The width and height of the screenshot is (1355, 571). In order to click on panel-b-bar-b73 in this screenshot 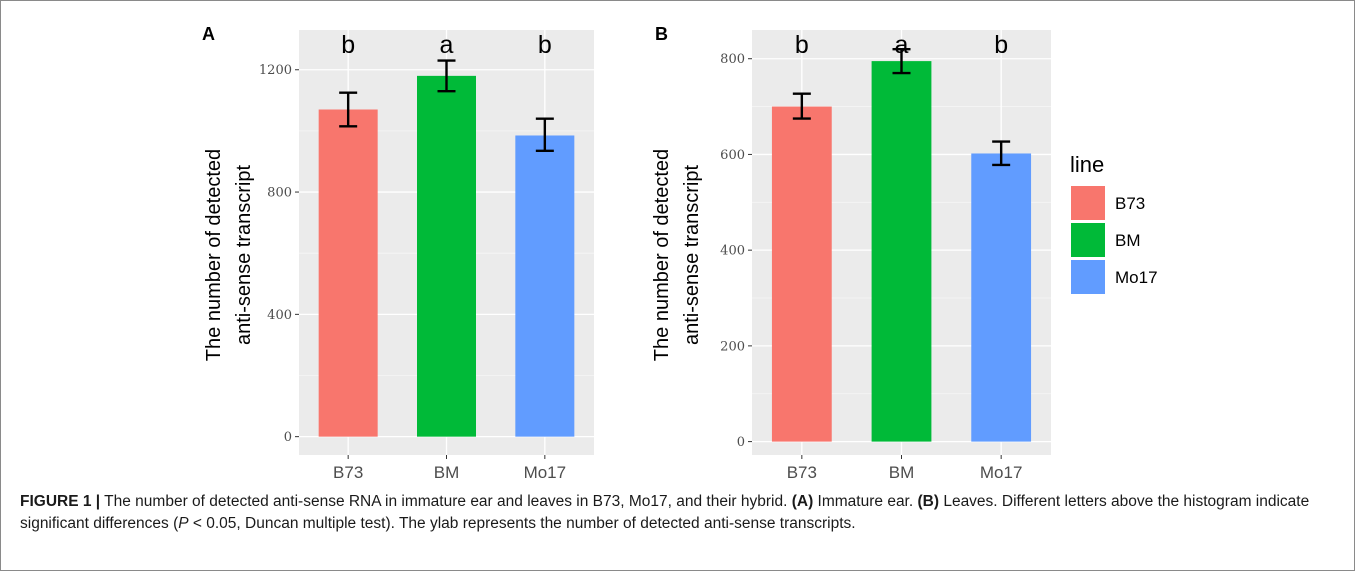, I will do `click(801, 274)`.